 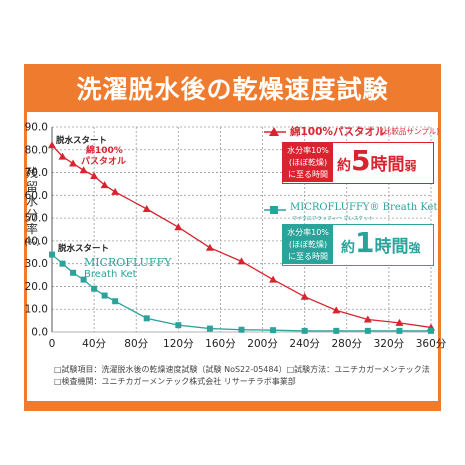 I want to click on y-axis-title: 残 留 水 分 率 (%), so click(x=32, y=208).